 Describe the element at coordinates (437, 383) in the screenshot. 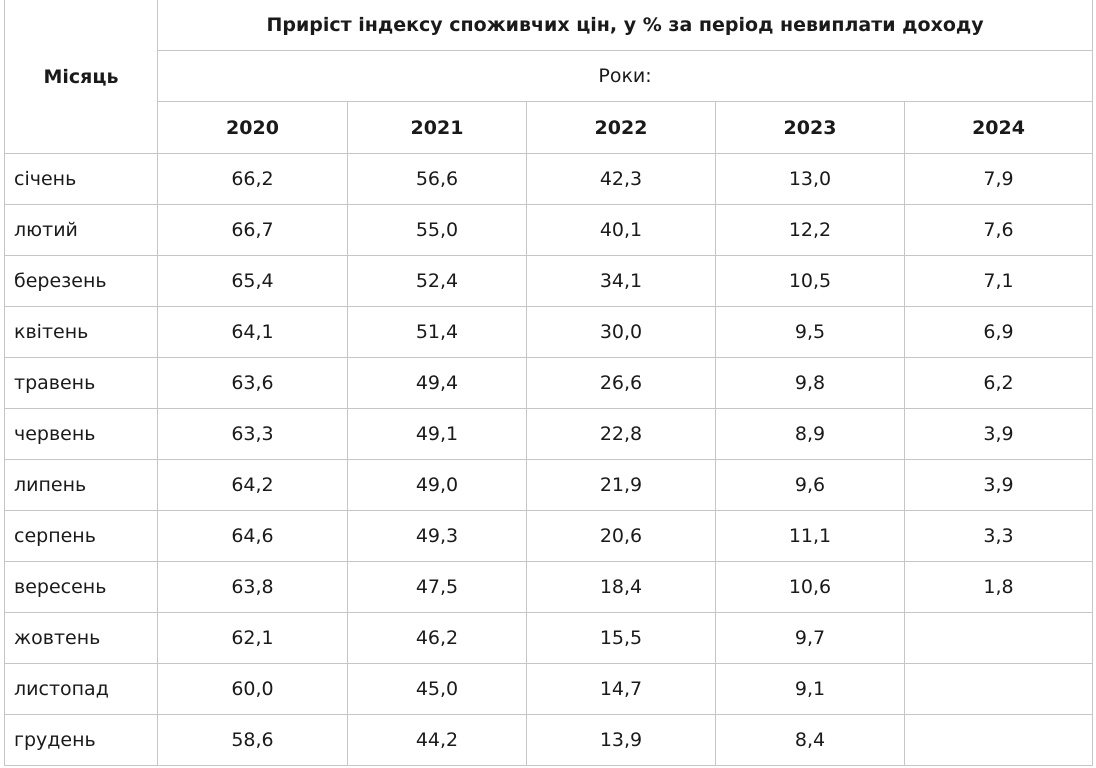

I see `value-cell: 49,4` at that location.